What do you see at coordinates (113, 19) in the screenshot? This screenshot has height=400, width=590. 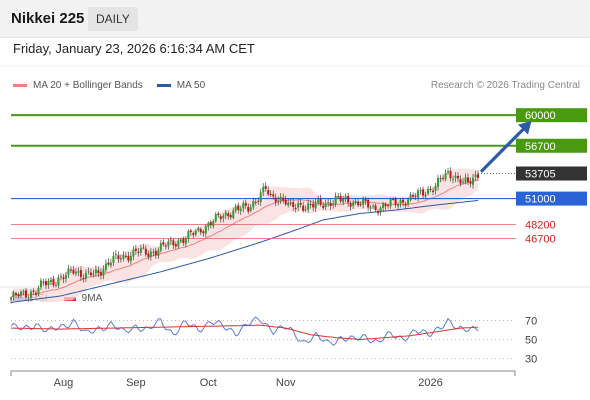 I see `period-badge: DAILY` at bounding box center [113, 19].